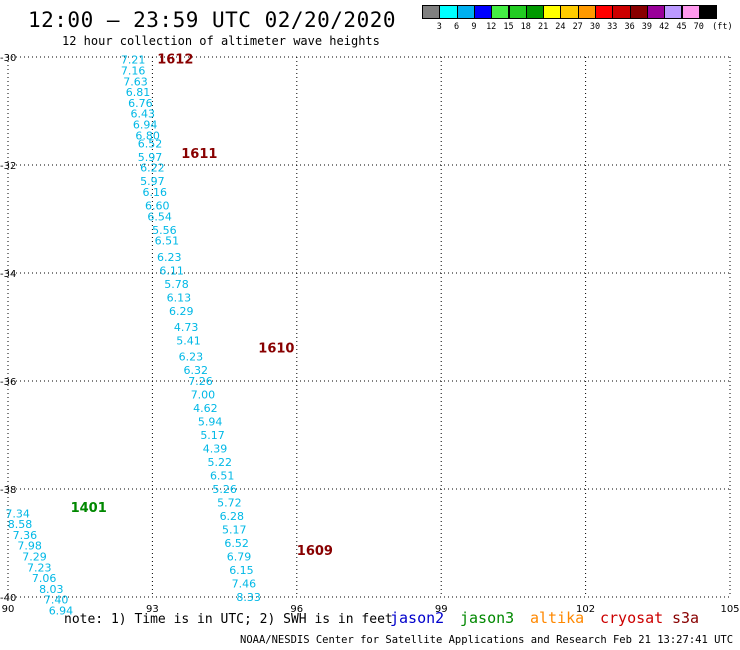 This screenshot has height=650, width=740. I want to click on satellite-cryosat: cryosat, so click(632, 618).